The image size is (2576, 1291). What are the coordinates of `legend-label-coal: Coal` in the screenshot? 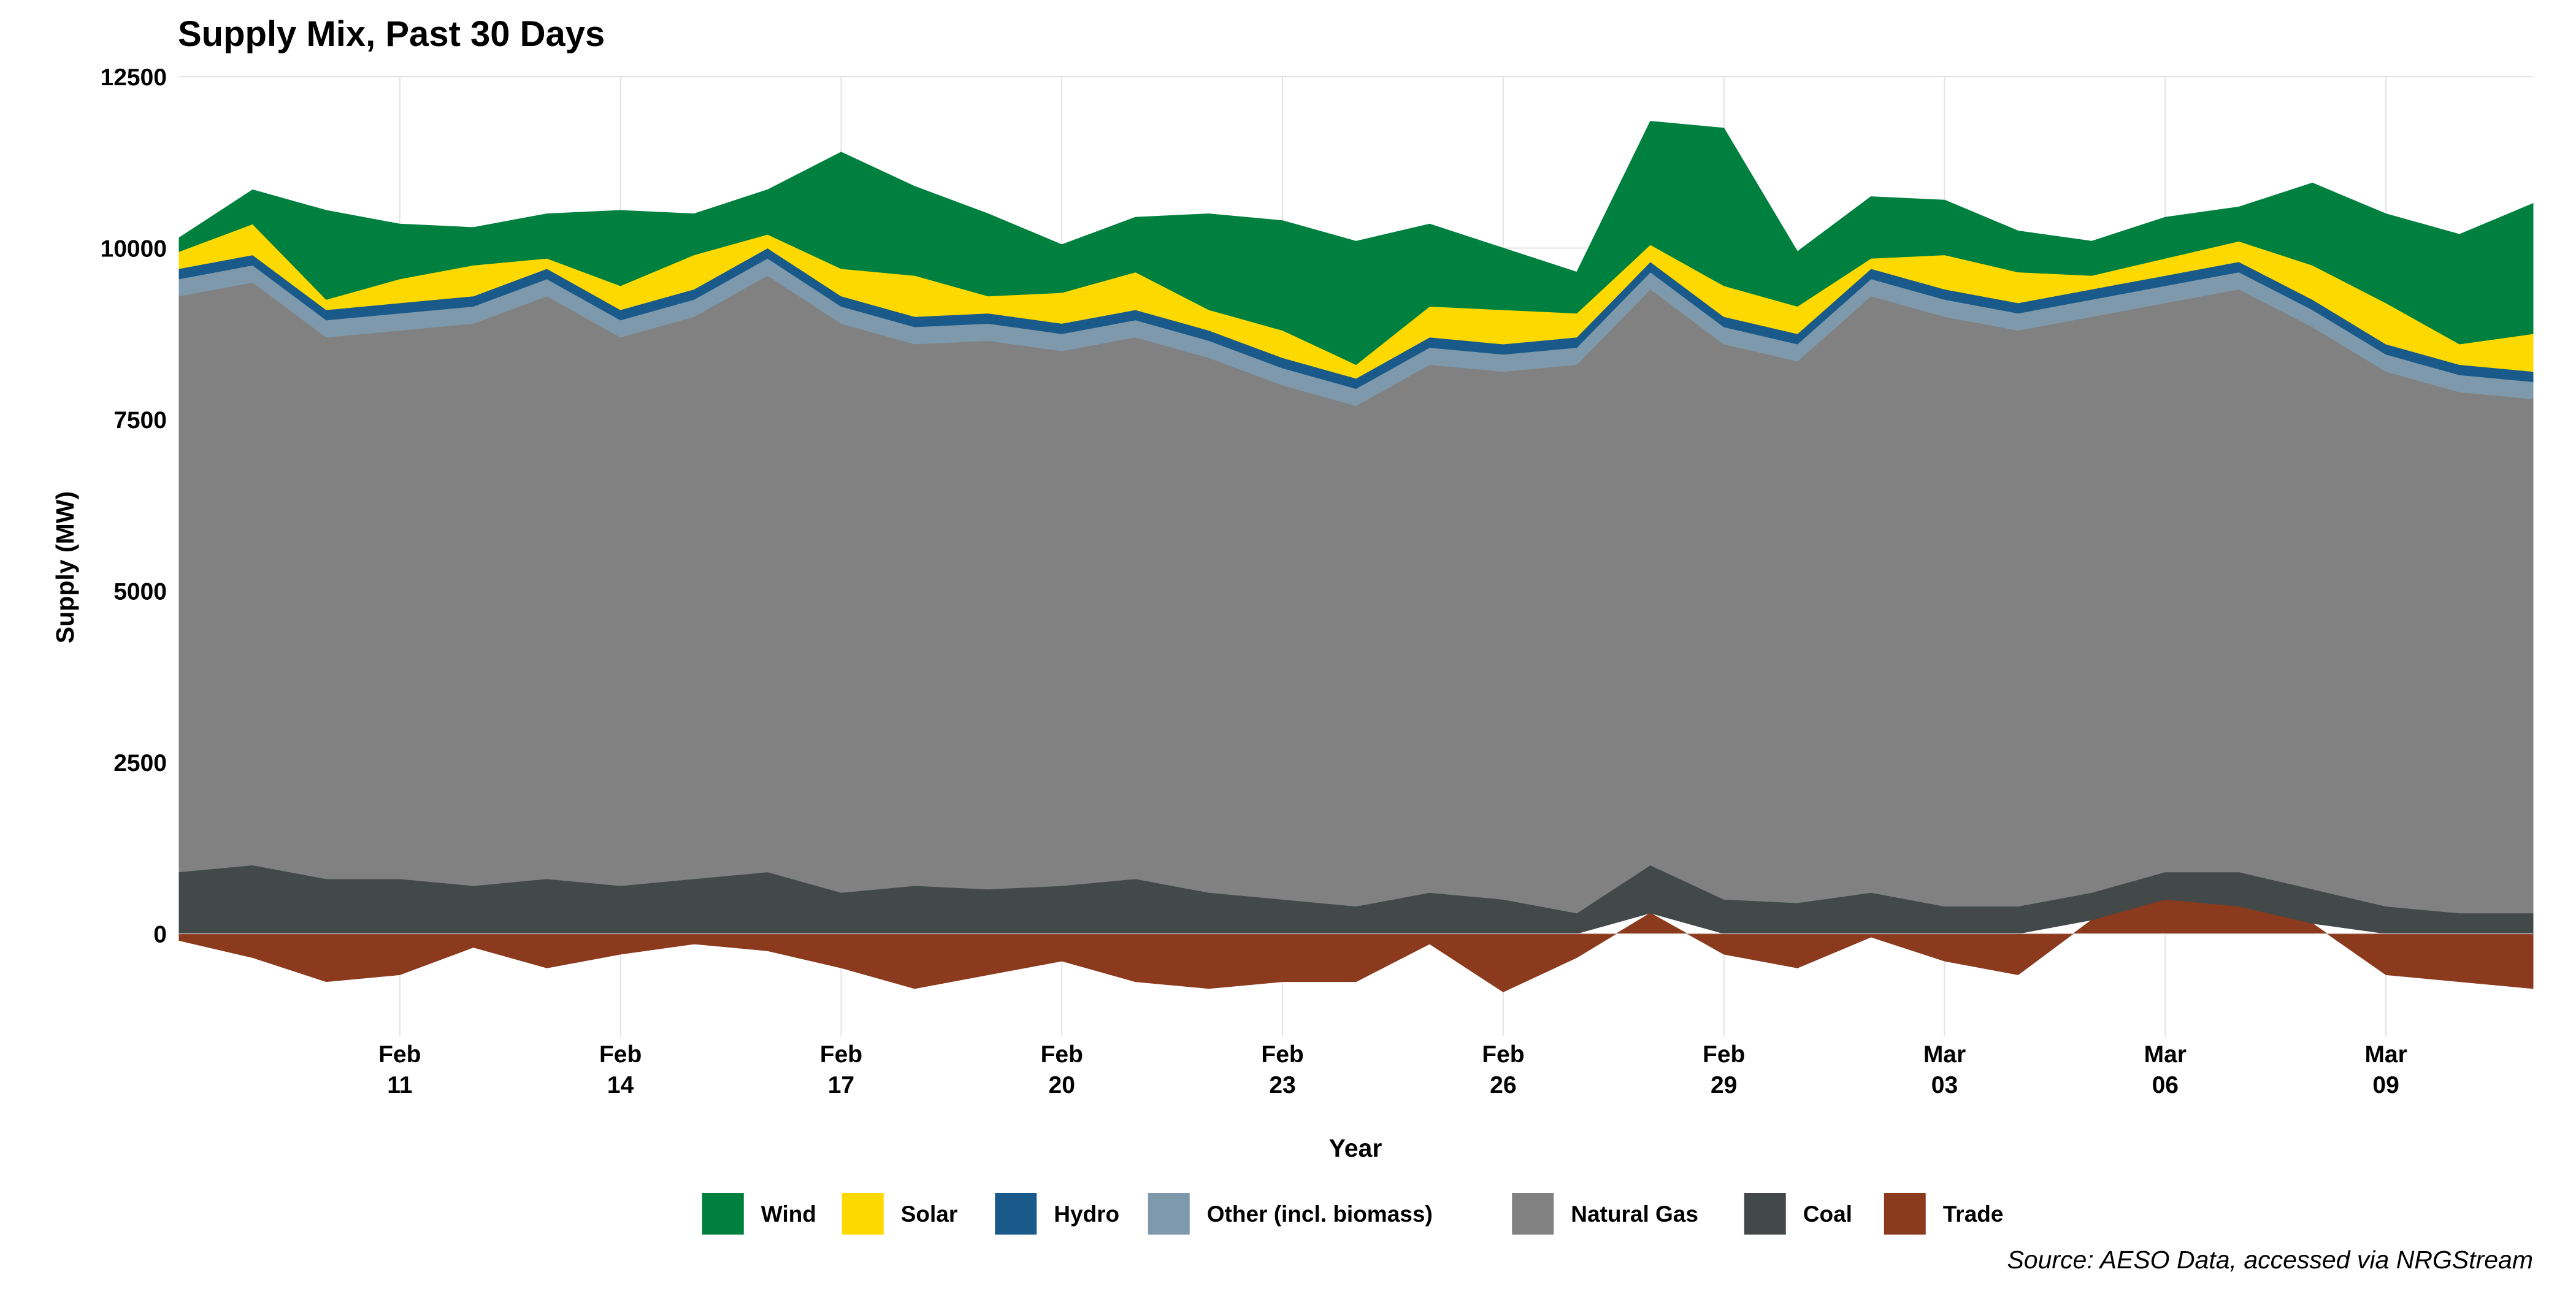 It's located at (1827, 1214).